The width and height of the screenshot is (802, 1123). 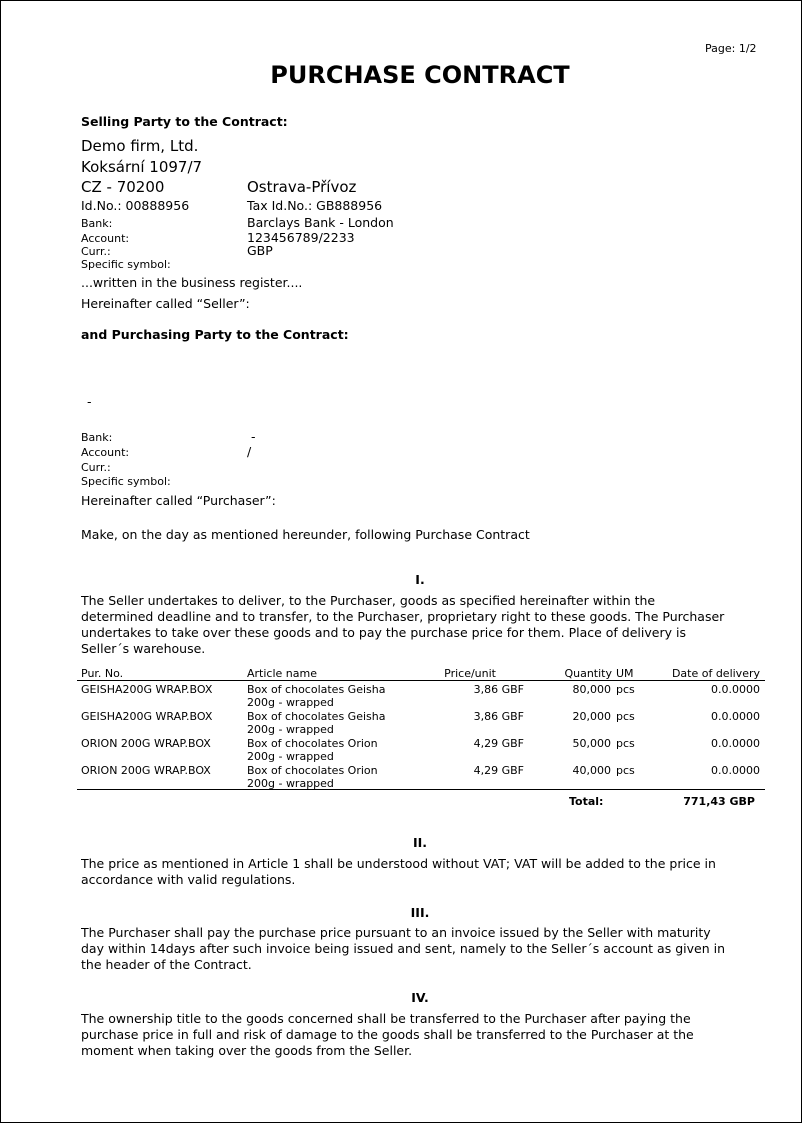 I want to click on purchaser-specific-label: Specific symbol:, so click(x=126, y=481).